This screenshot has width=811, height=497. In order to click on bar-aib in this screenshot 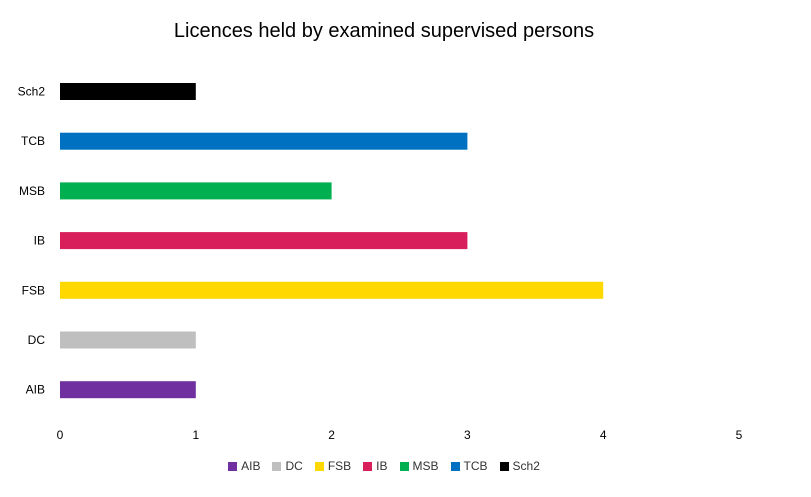, I will do `click(128, 390)`.